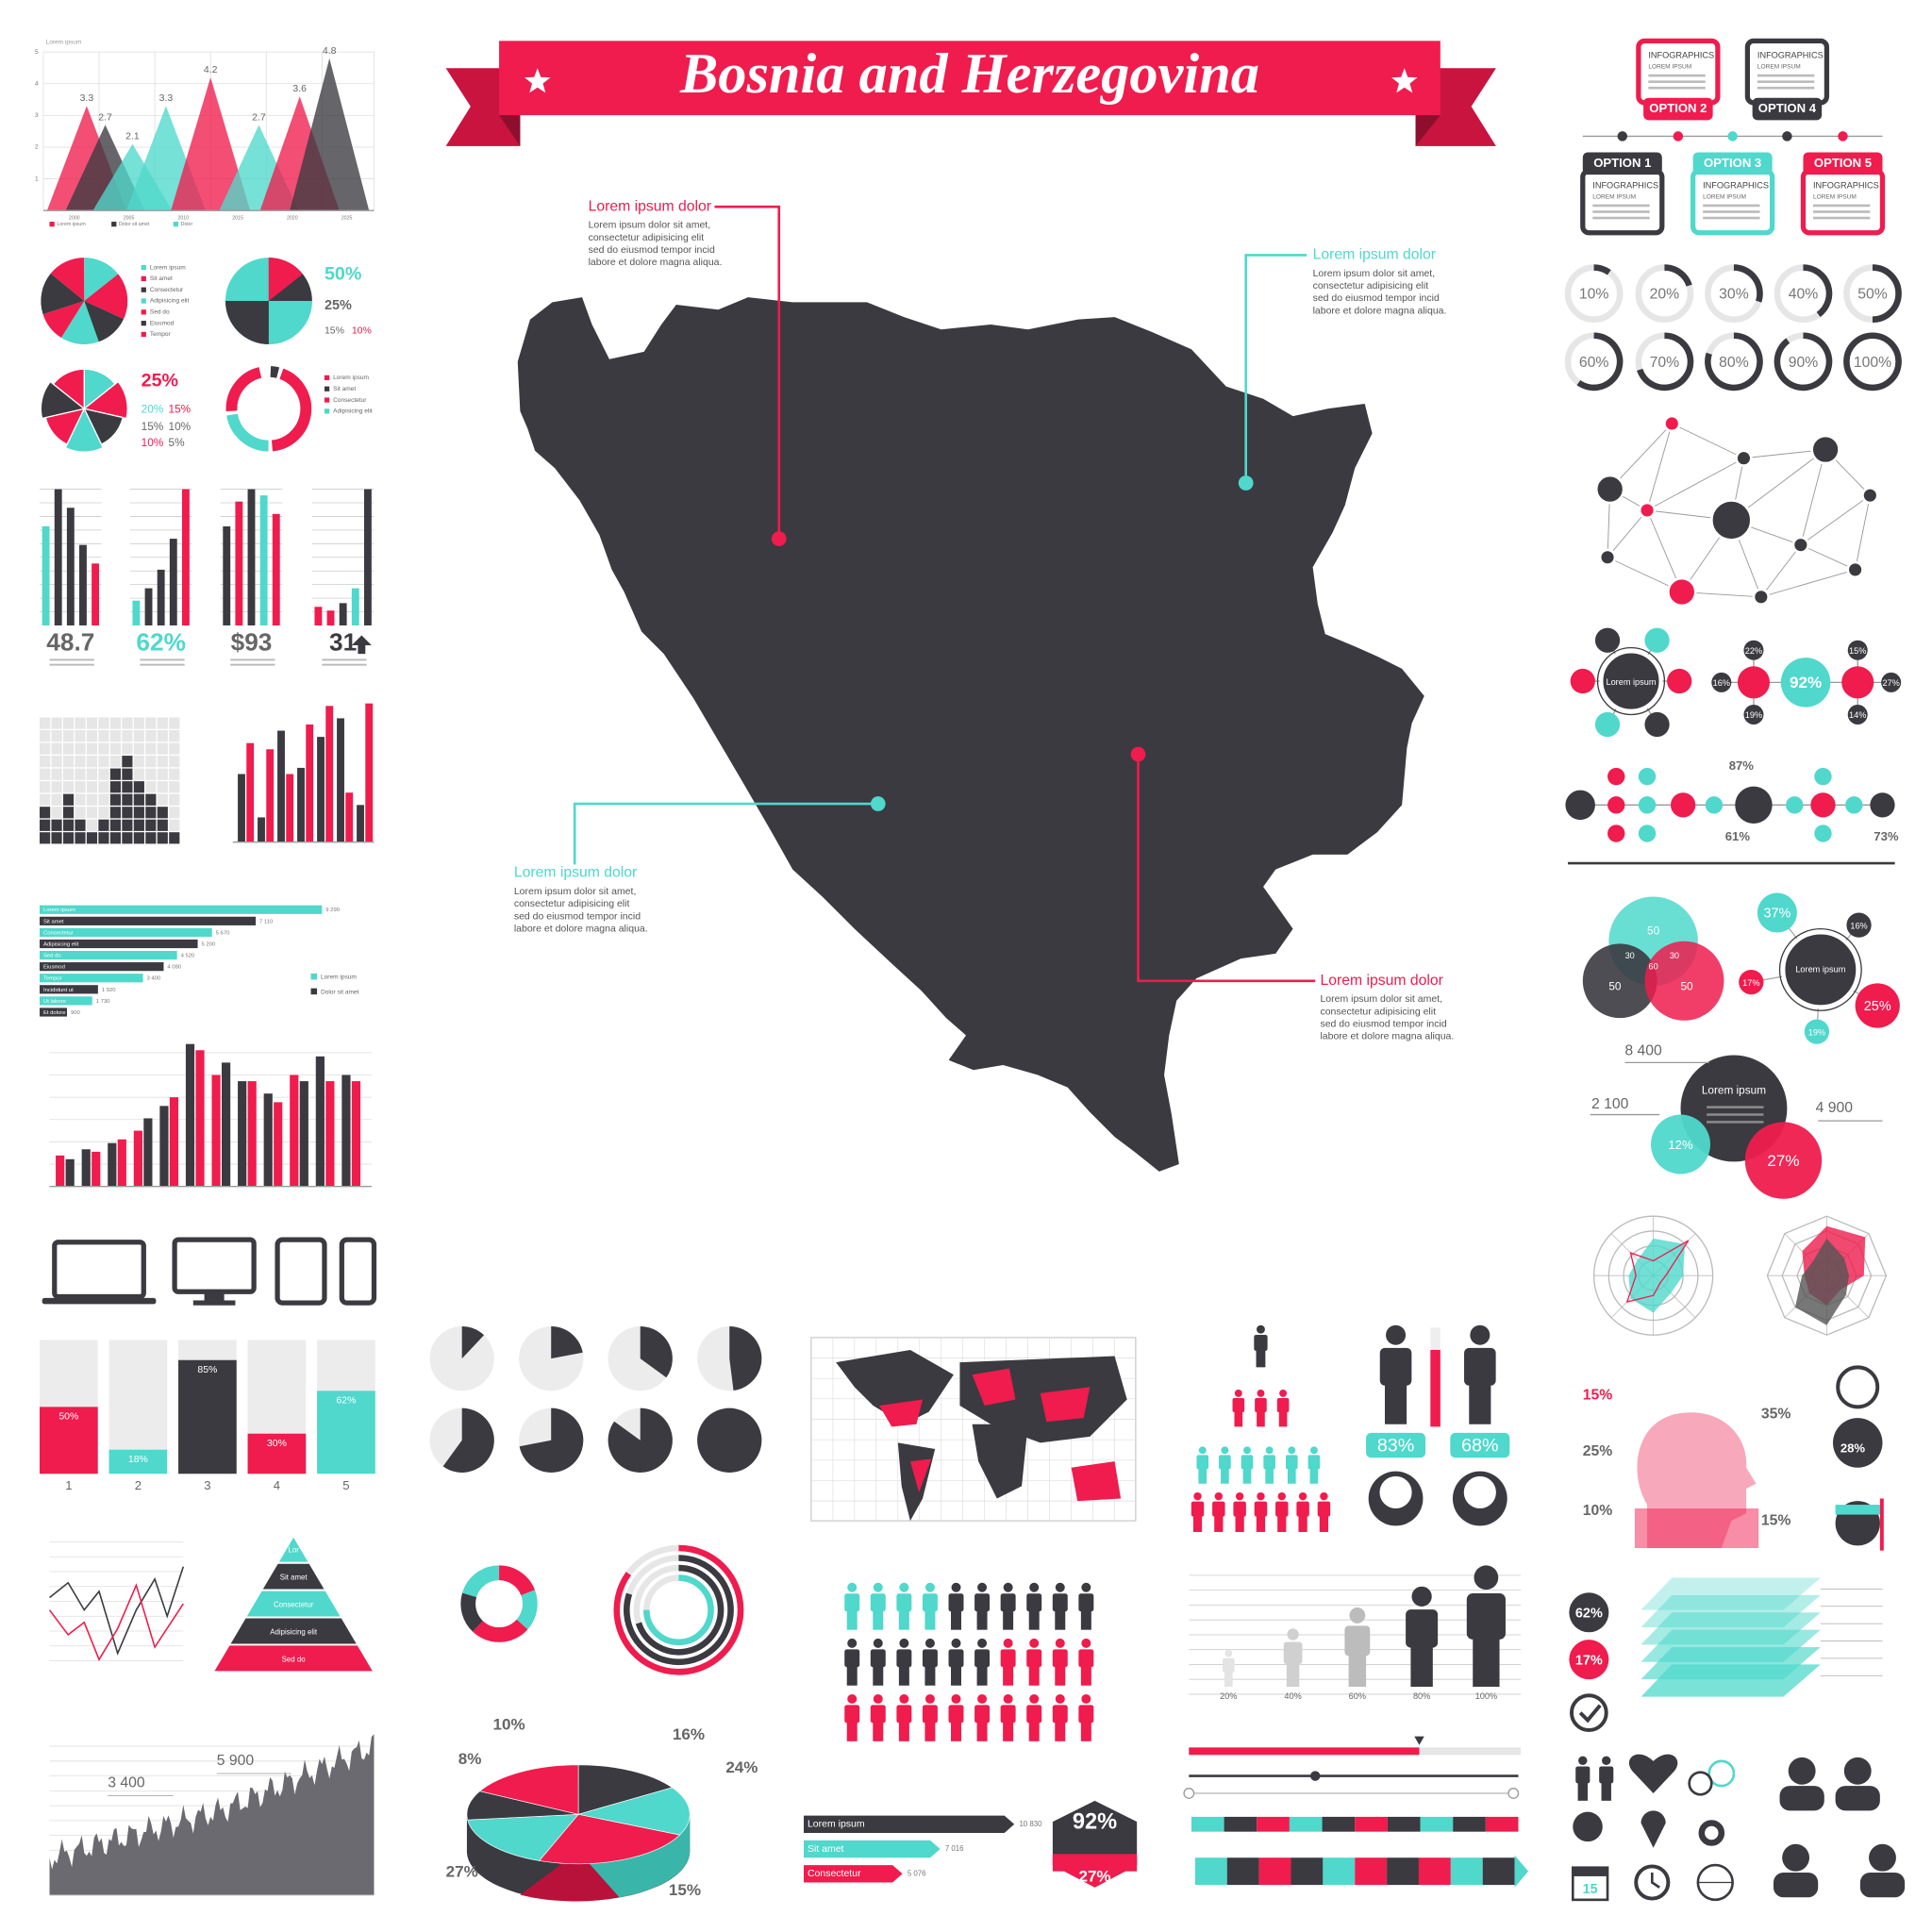 Image resolution: width=1932 pixels, height=1932 pixels. What do you see at coordinates (837, 1824) in the screenshot?
I see `bar-label: Lorem ipsum` at bounding box center [837, 1824].